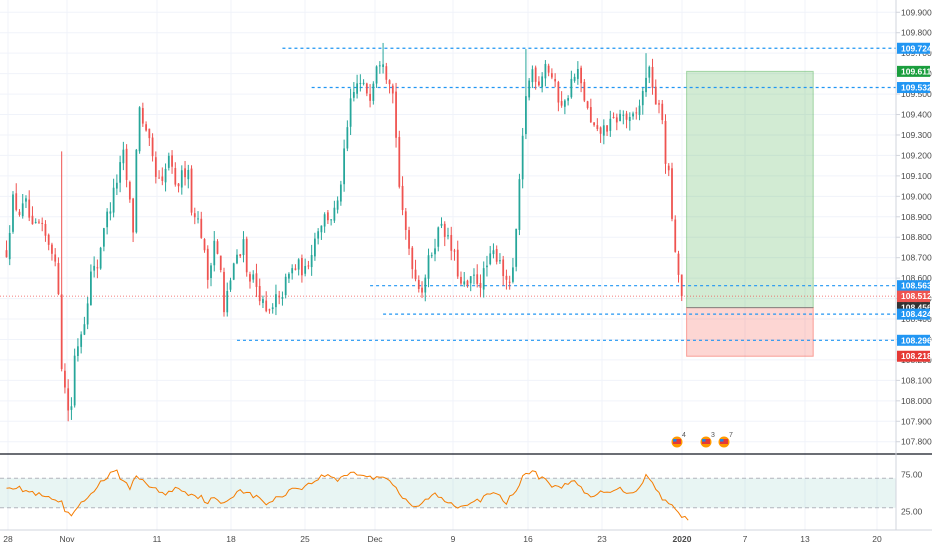 Image resolution: width=932 pixels, height=555 pixels. I want to click on economic-event-icon: 7, so click(725, 440).